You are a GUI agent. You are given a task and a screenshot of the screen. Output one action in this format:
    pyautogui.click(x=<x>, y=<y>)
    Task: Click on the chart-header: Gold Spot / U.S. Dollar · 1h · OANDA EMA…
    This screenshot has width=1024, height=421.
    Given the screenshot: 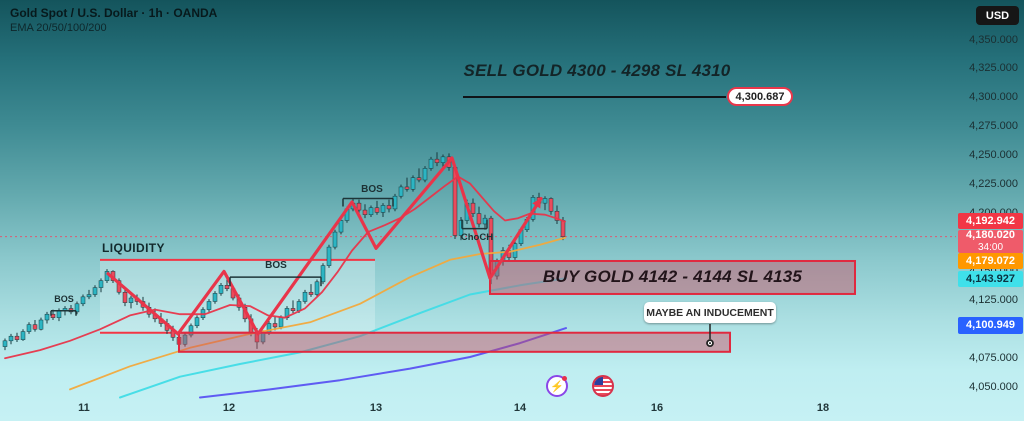 What is the action you would take?
    pyautogui.click(x=113, y=21)
    